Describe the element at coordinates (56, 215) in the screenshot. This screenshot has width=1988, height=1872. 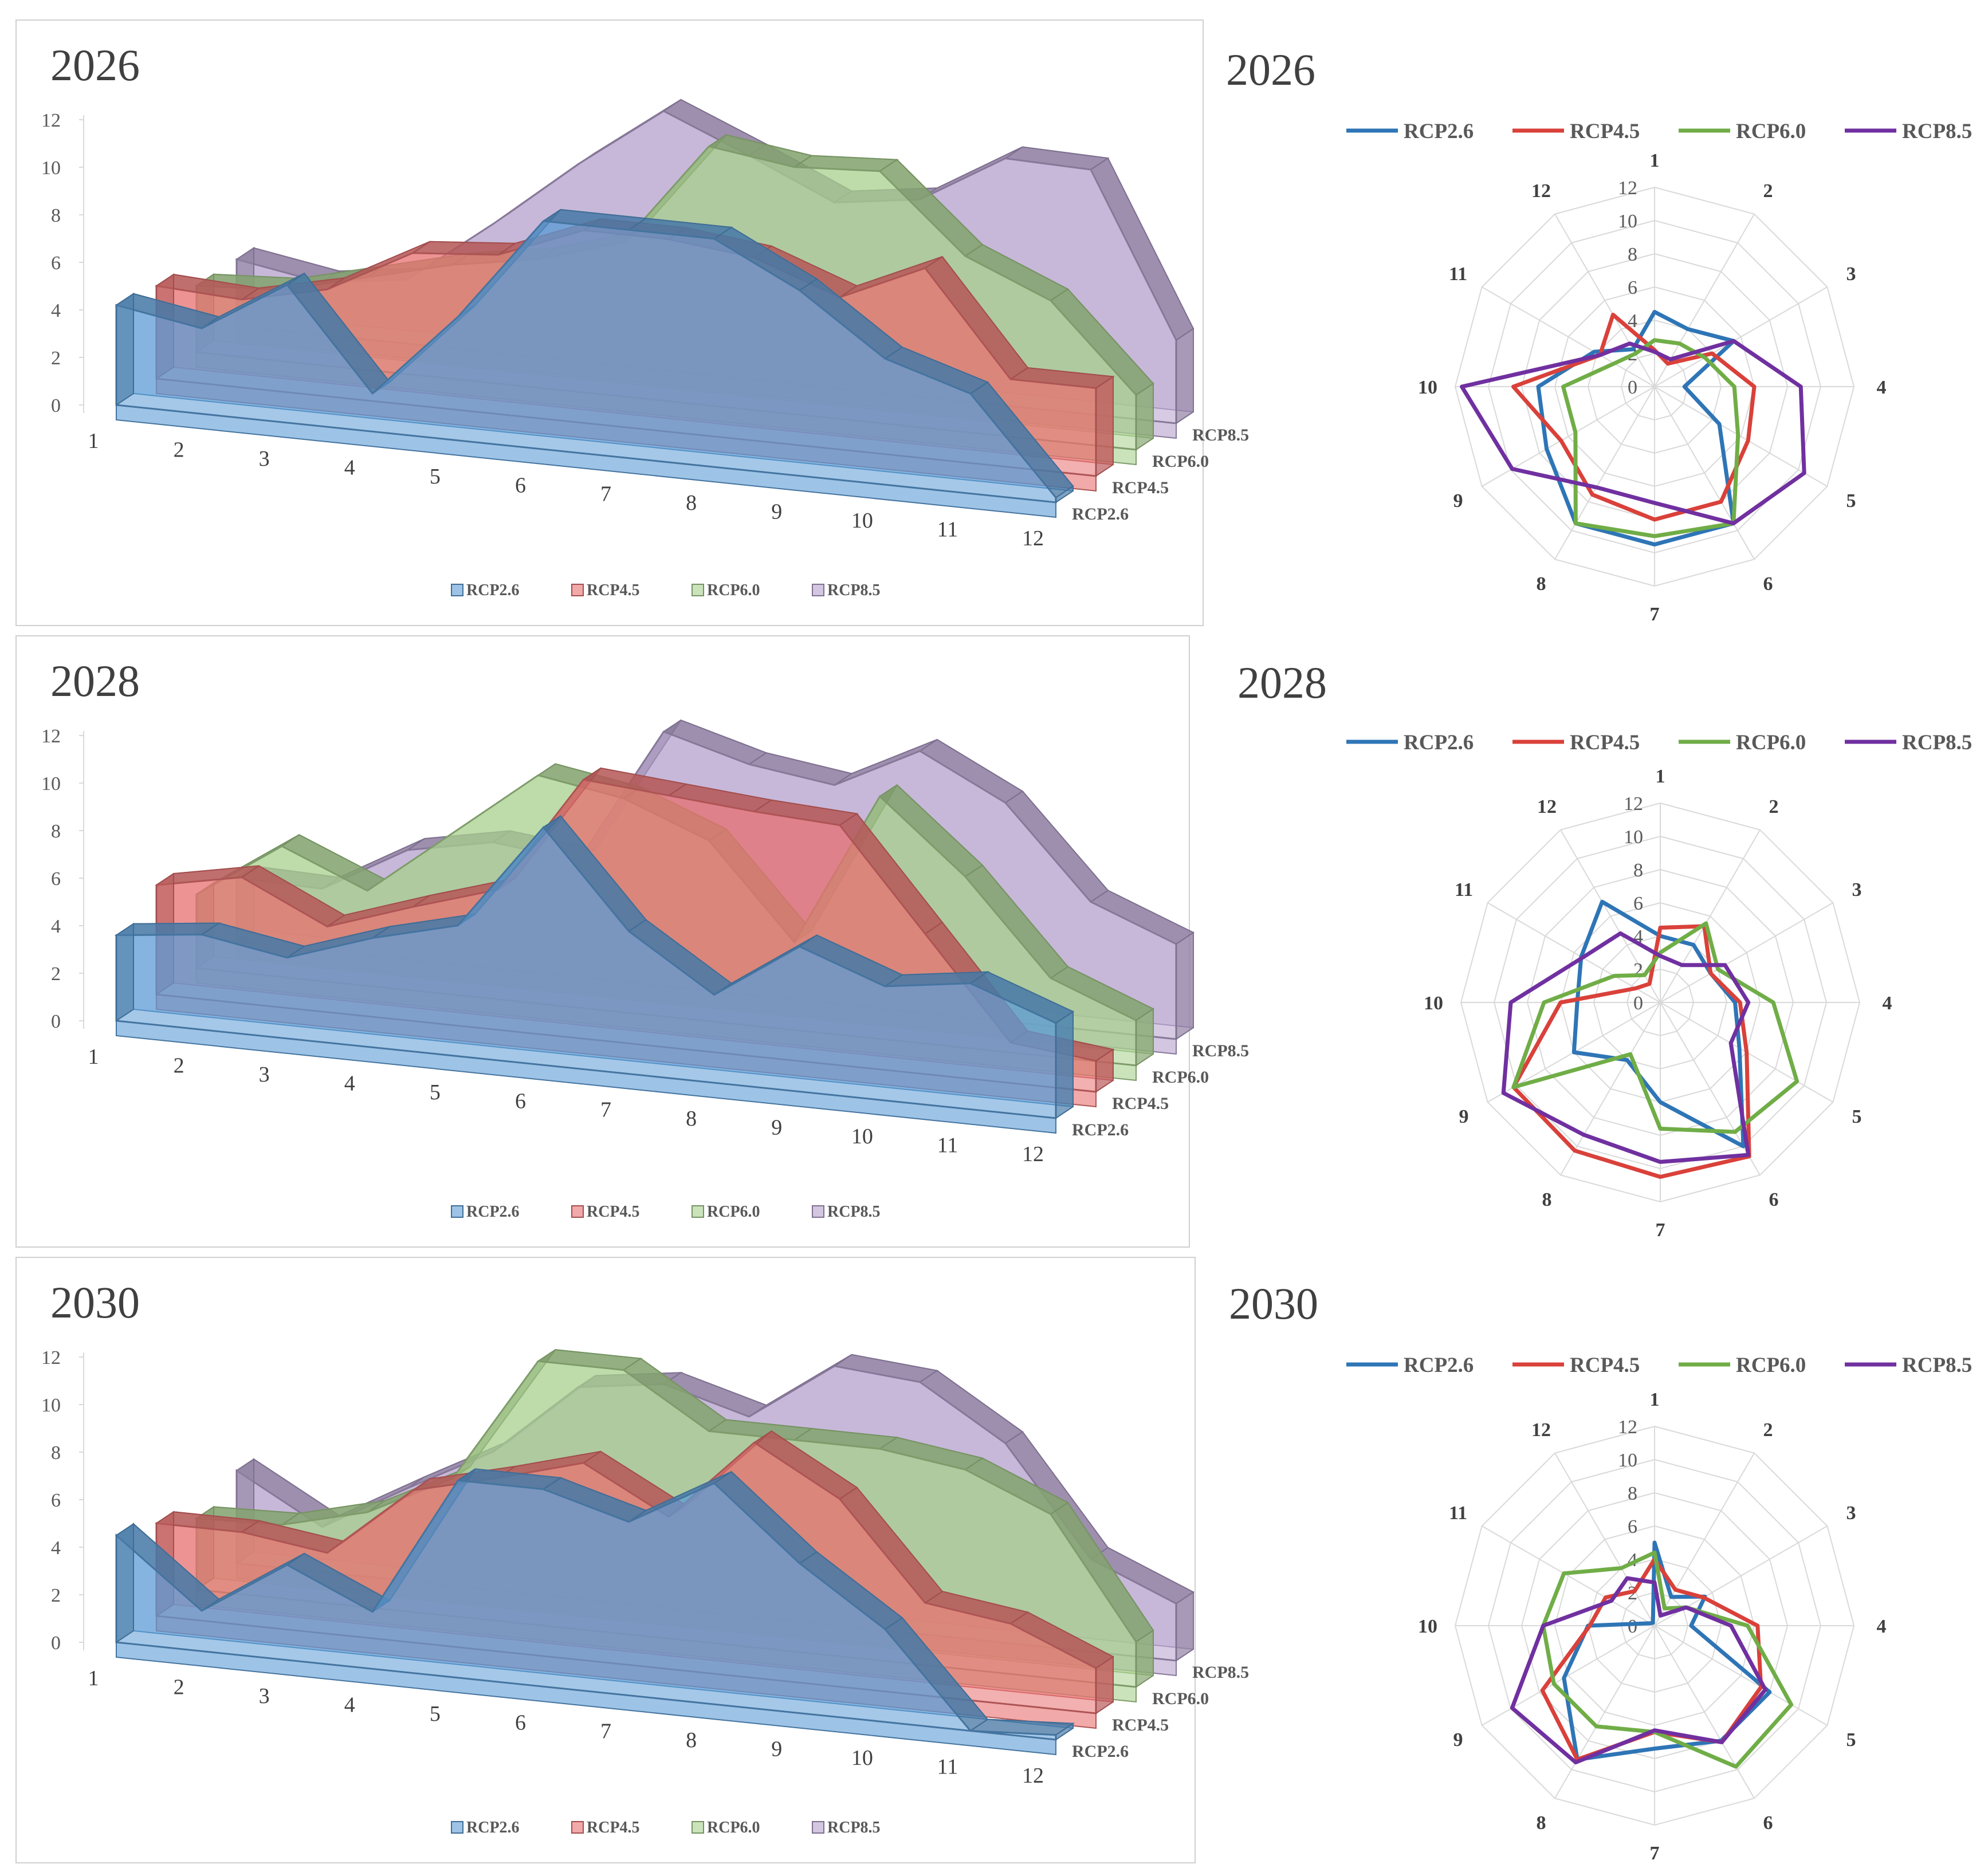
I see `y-tick-label: 8` at that location.